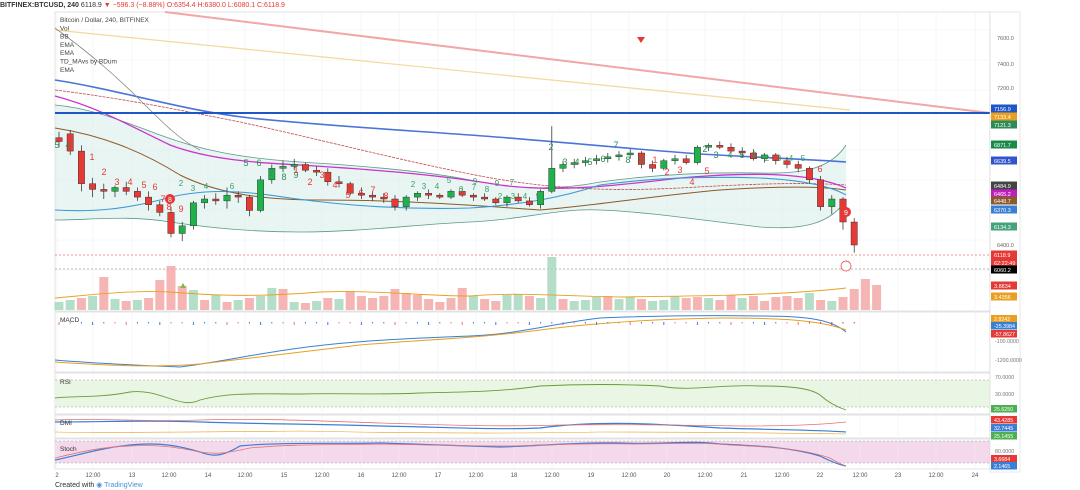 The height and width of the screenshot is (490, 1080). Describe the element at coordinates (1004, 327) in the screenshot. I see `svg-text: -25.3984` at that location.